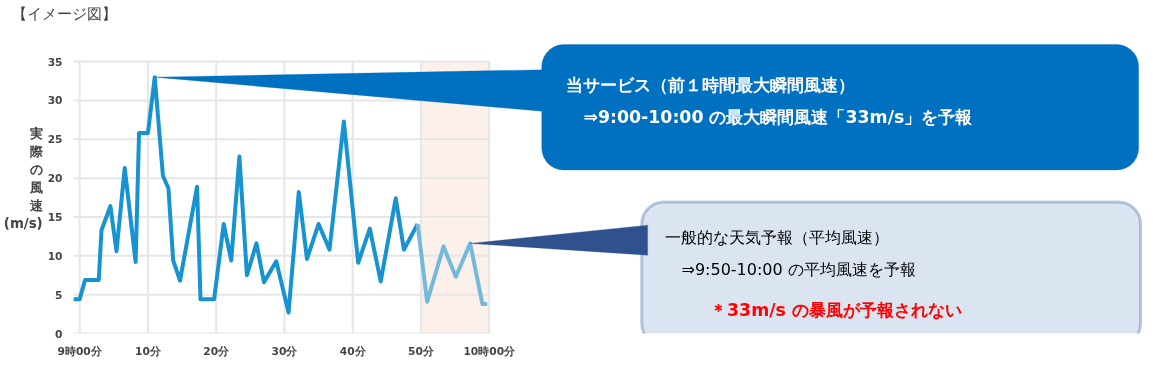  What do you see at coordinates (836, 310) in the screenshot?
I see `text: ＊33m/s の暴風が予報されない` at bounding box center [836, 310].